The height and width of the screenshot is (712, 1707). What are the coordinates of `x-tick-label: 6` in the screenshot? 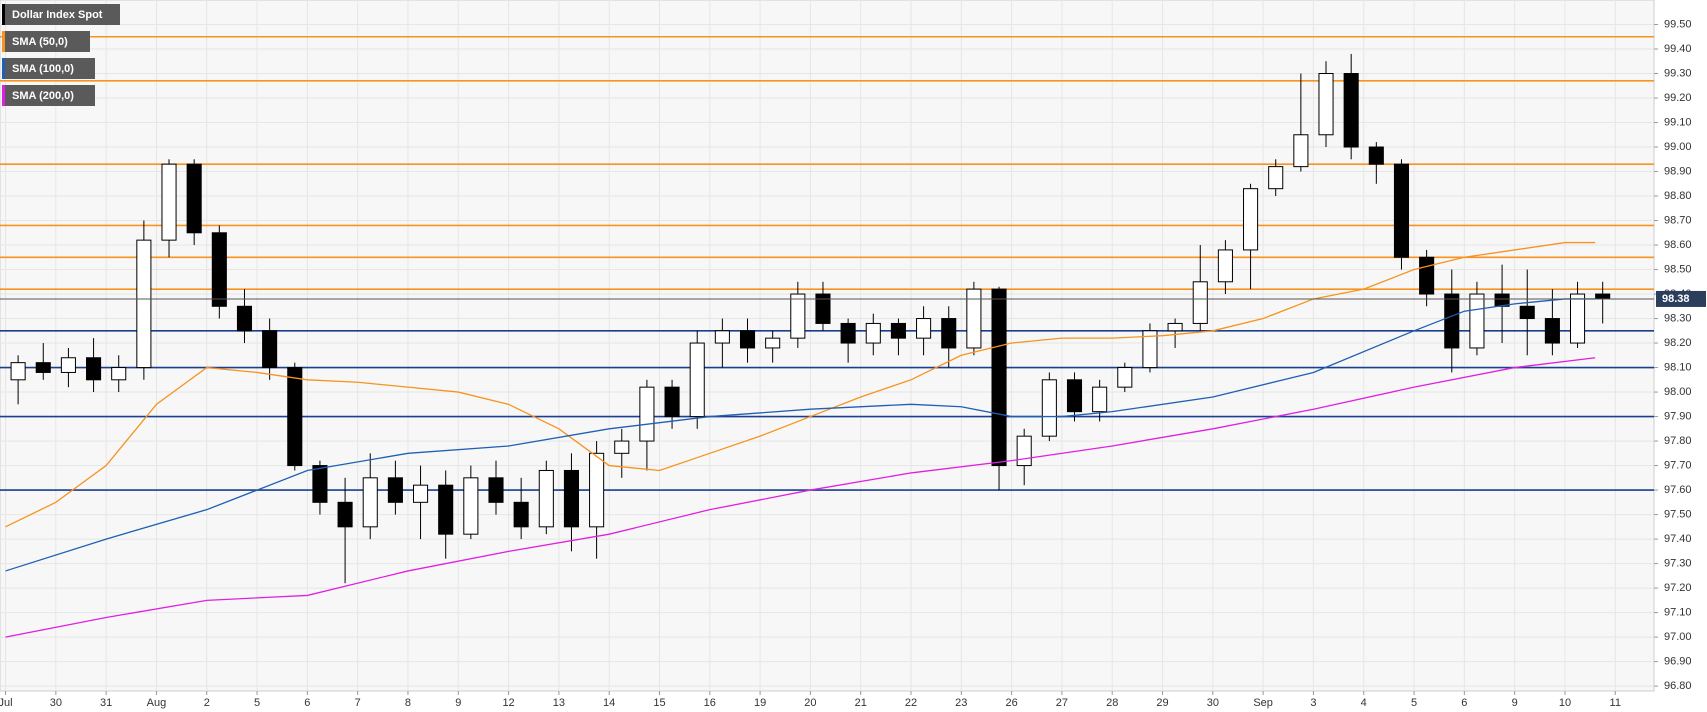 It's located at (1464, 703).